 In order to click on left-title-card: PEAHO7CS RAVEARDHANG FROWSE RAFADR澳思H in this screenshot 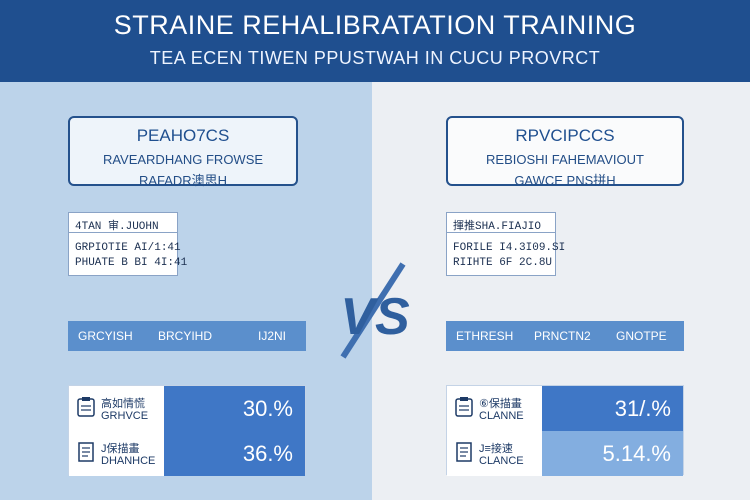, I will do `click(183, 152)`.